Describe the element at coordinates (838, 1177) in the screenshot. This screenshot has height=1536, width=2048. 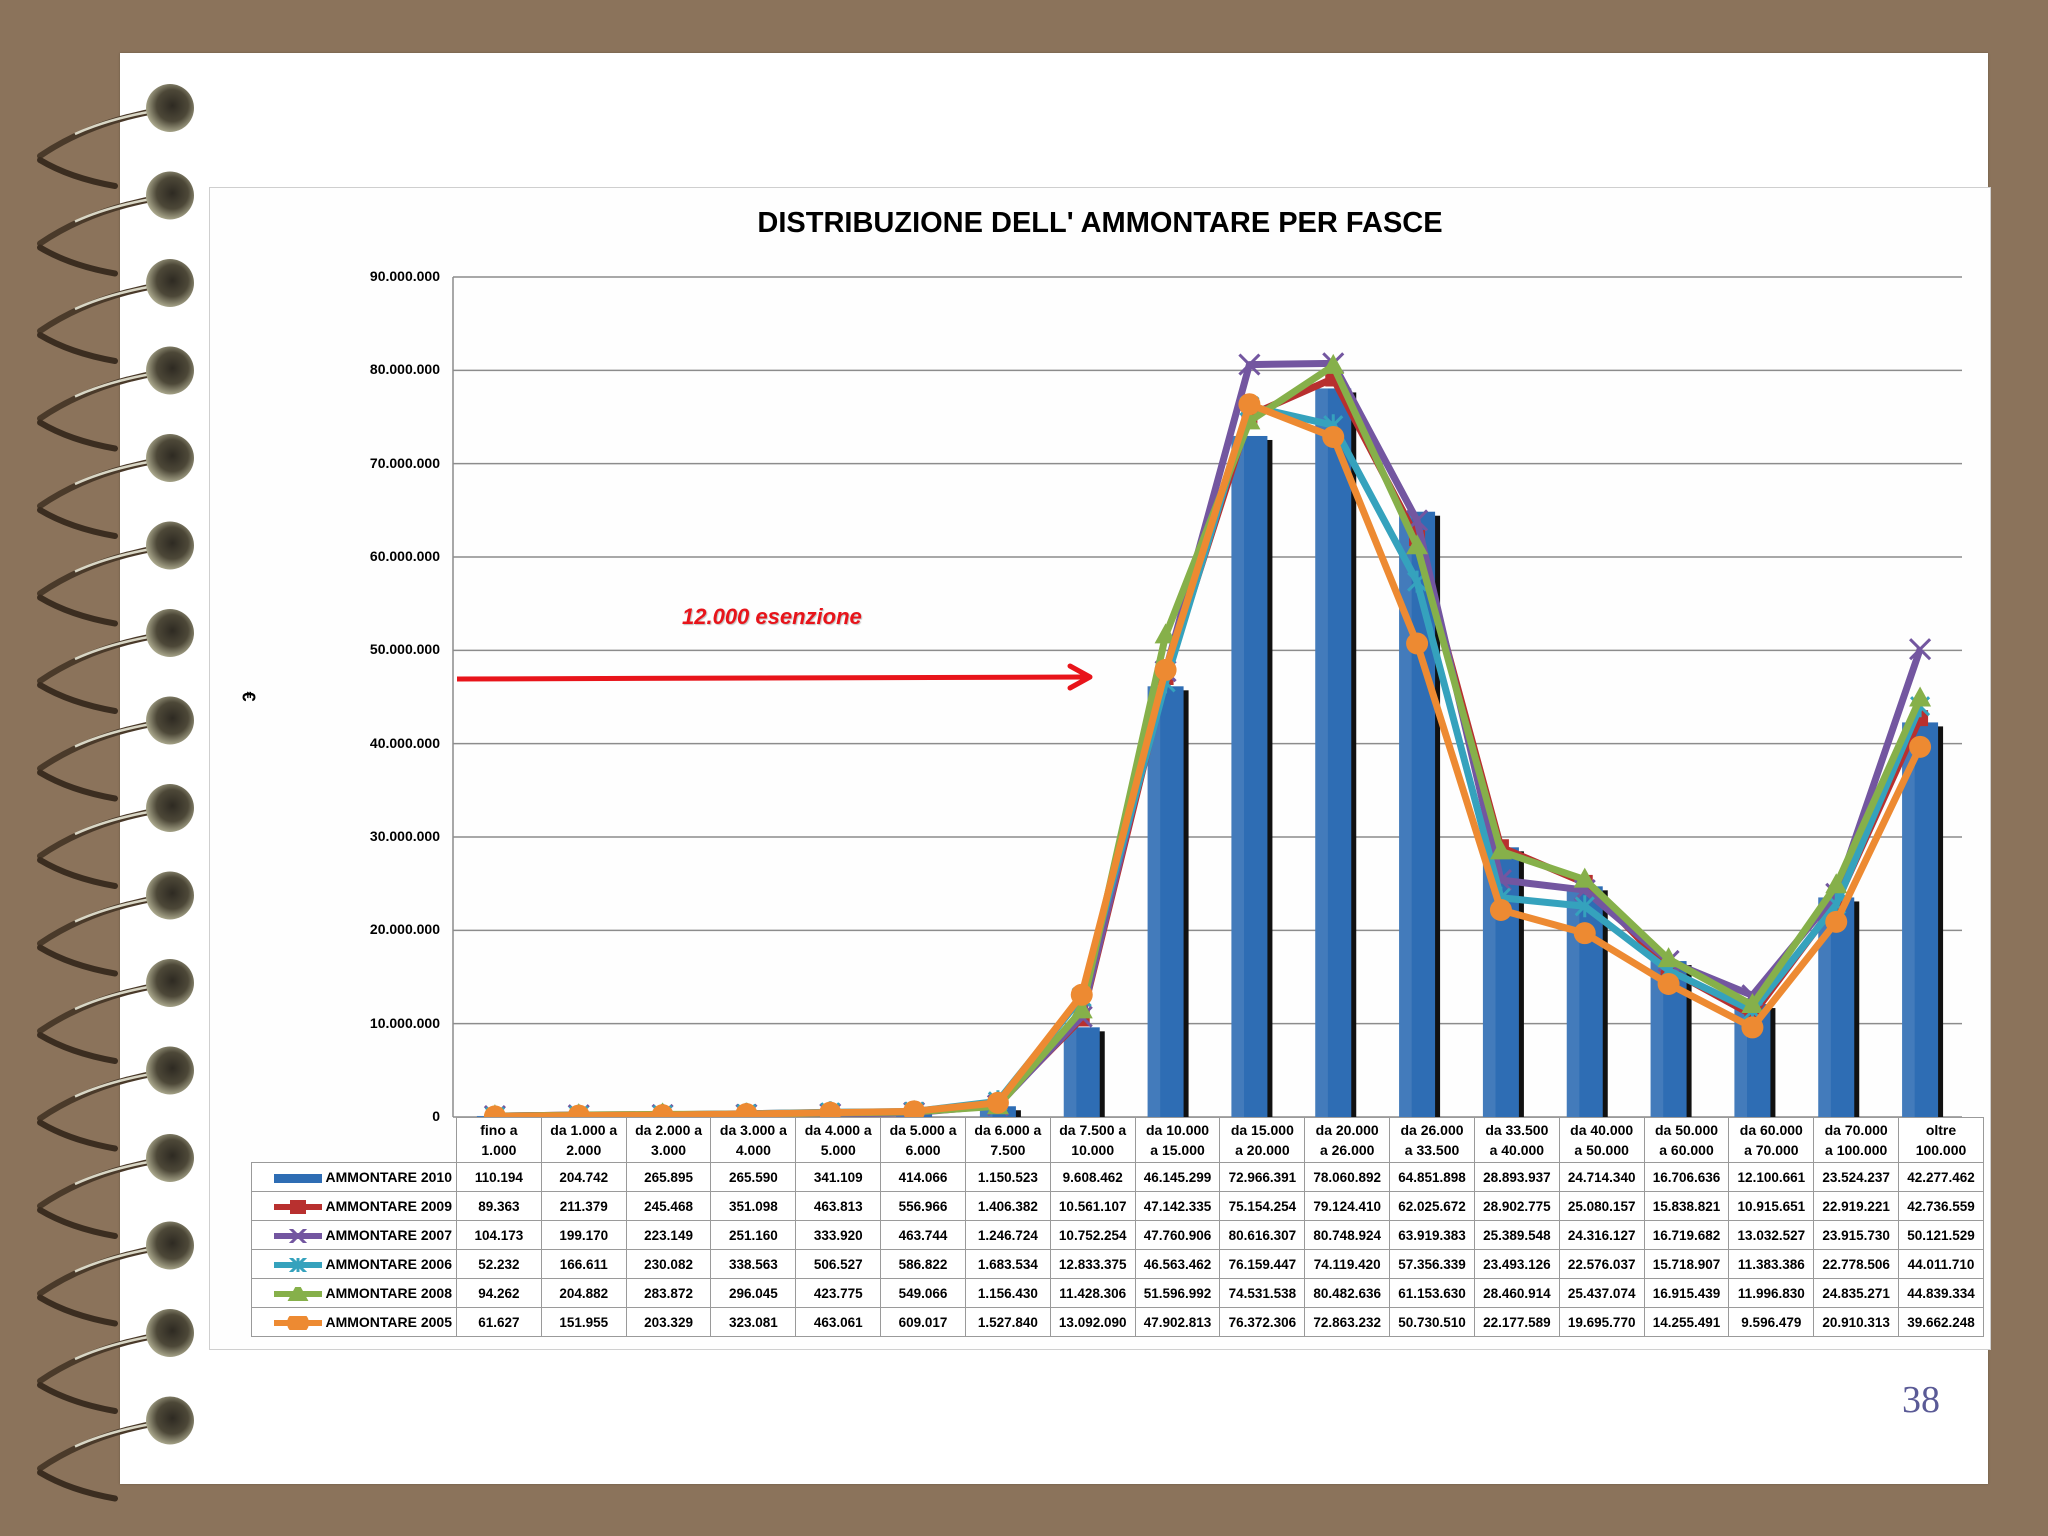
I see `table-cell: 341.109` at that location.